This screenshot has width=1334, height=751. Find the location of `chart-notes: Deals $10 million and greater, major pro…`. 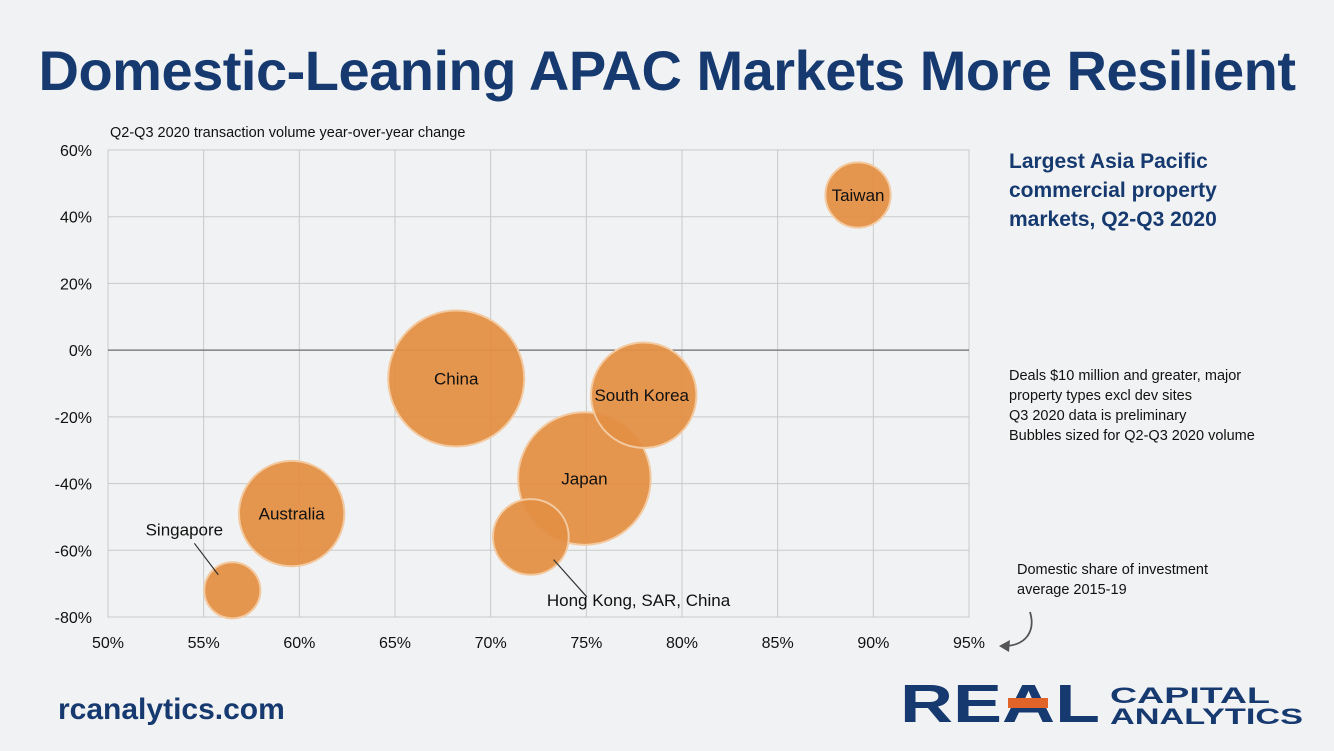

chart-notes: Deals $10 million and greater, major pro… is located at coordinates (1159, 406).